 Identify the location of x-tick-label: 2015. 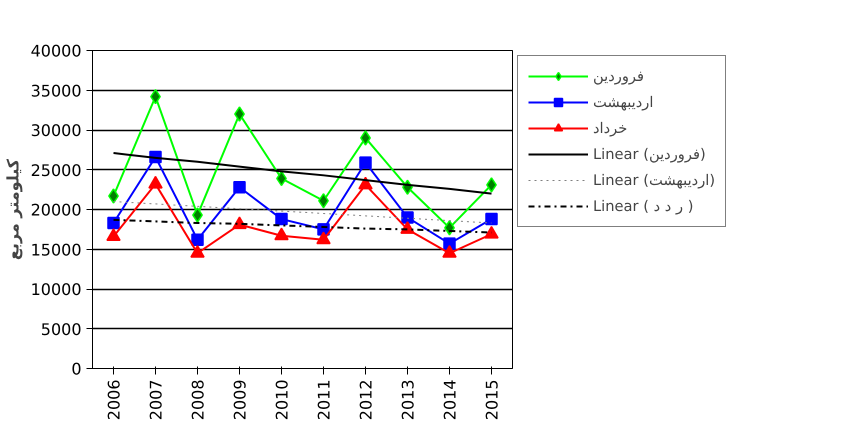
(492, 400).